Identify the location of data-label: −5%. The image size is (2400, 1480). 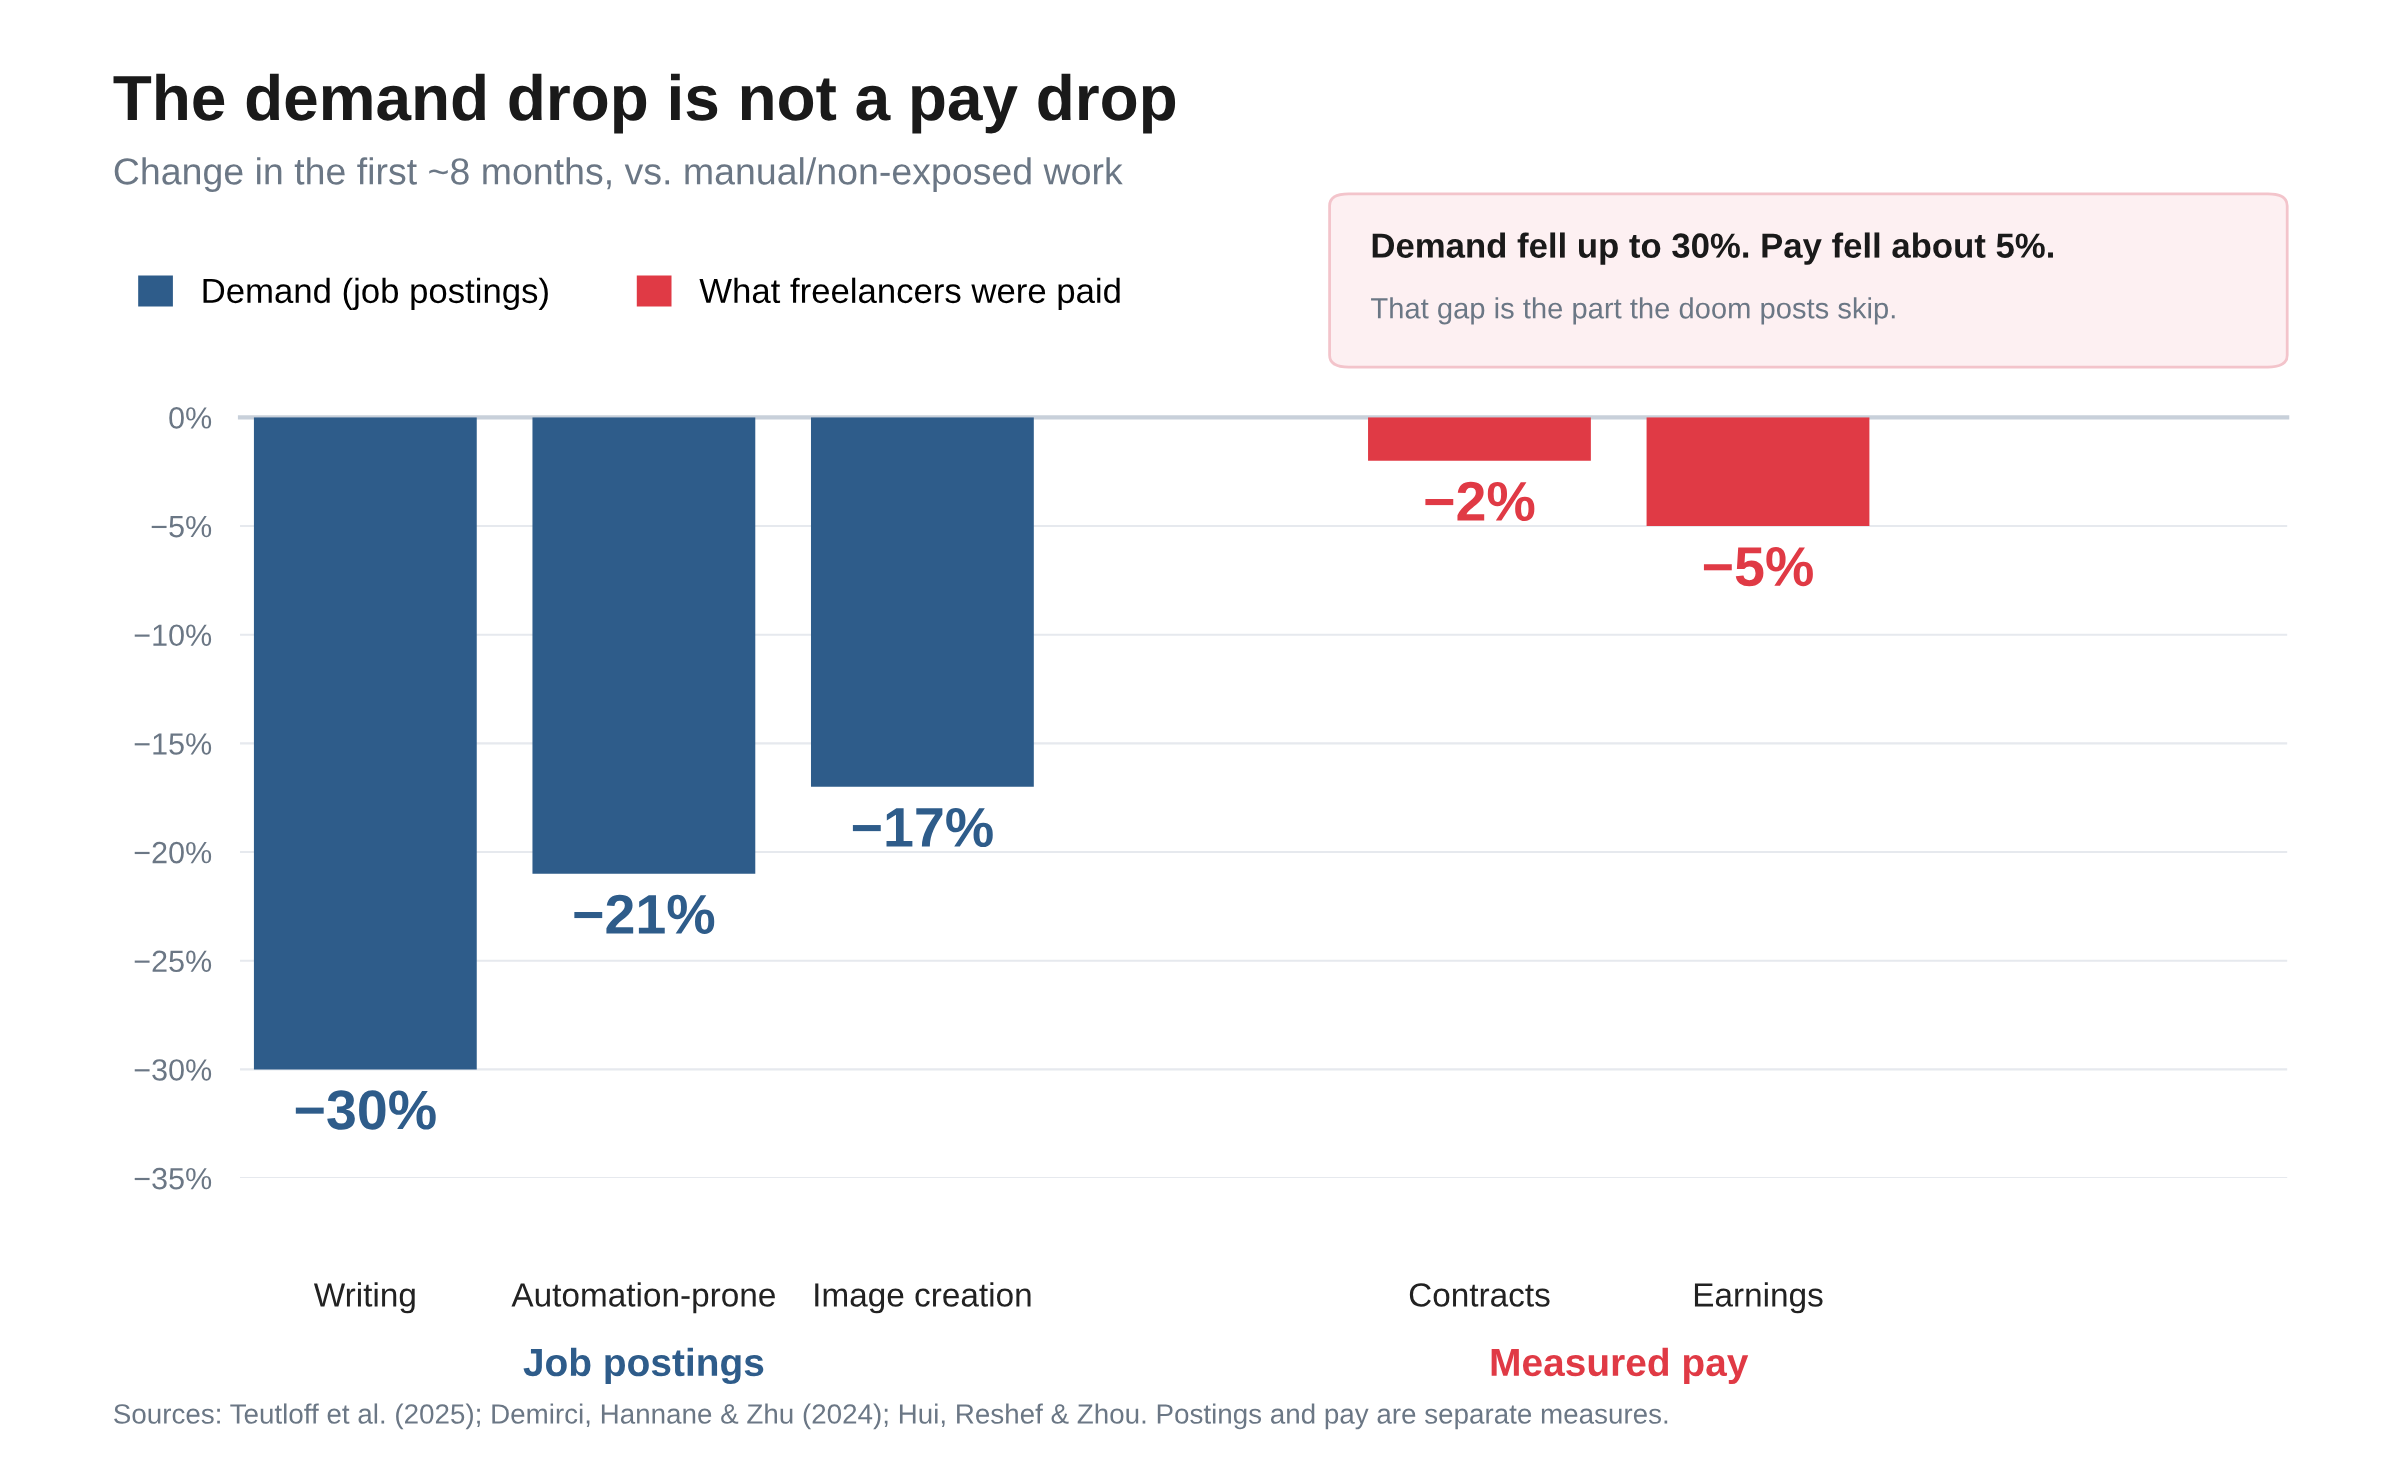
(1758, 567).